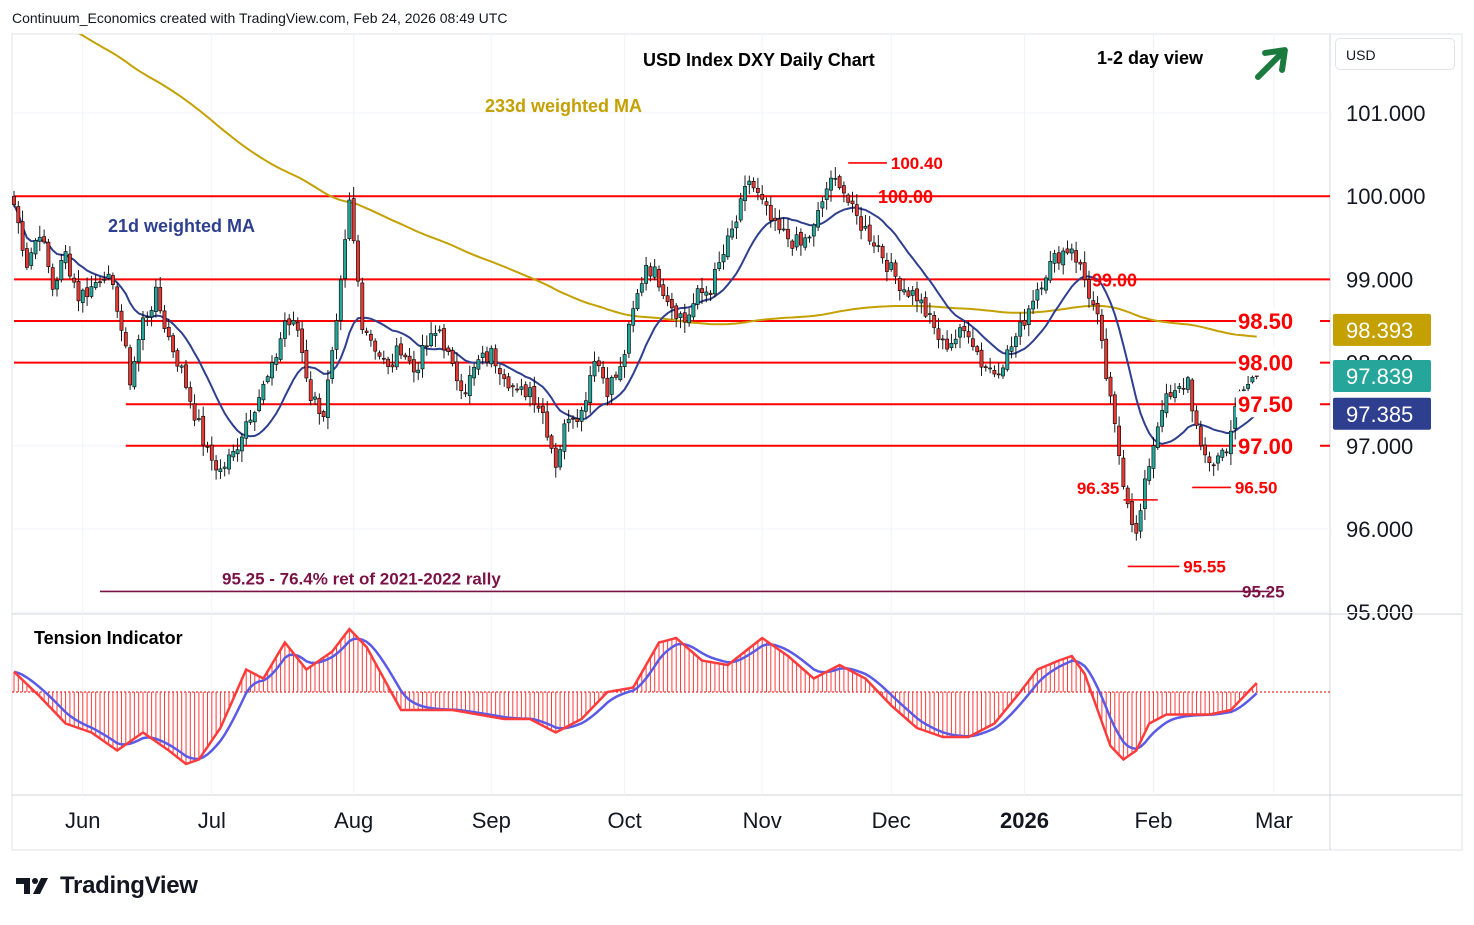 This screenshot has width=1474, height=925. Describe the element at coordinates (1204, 566) in the screenshot. I see `price-mark-label: 95.55` at that location.